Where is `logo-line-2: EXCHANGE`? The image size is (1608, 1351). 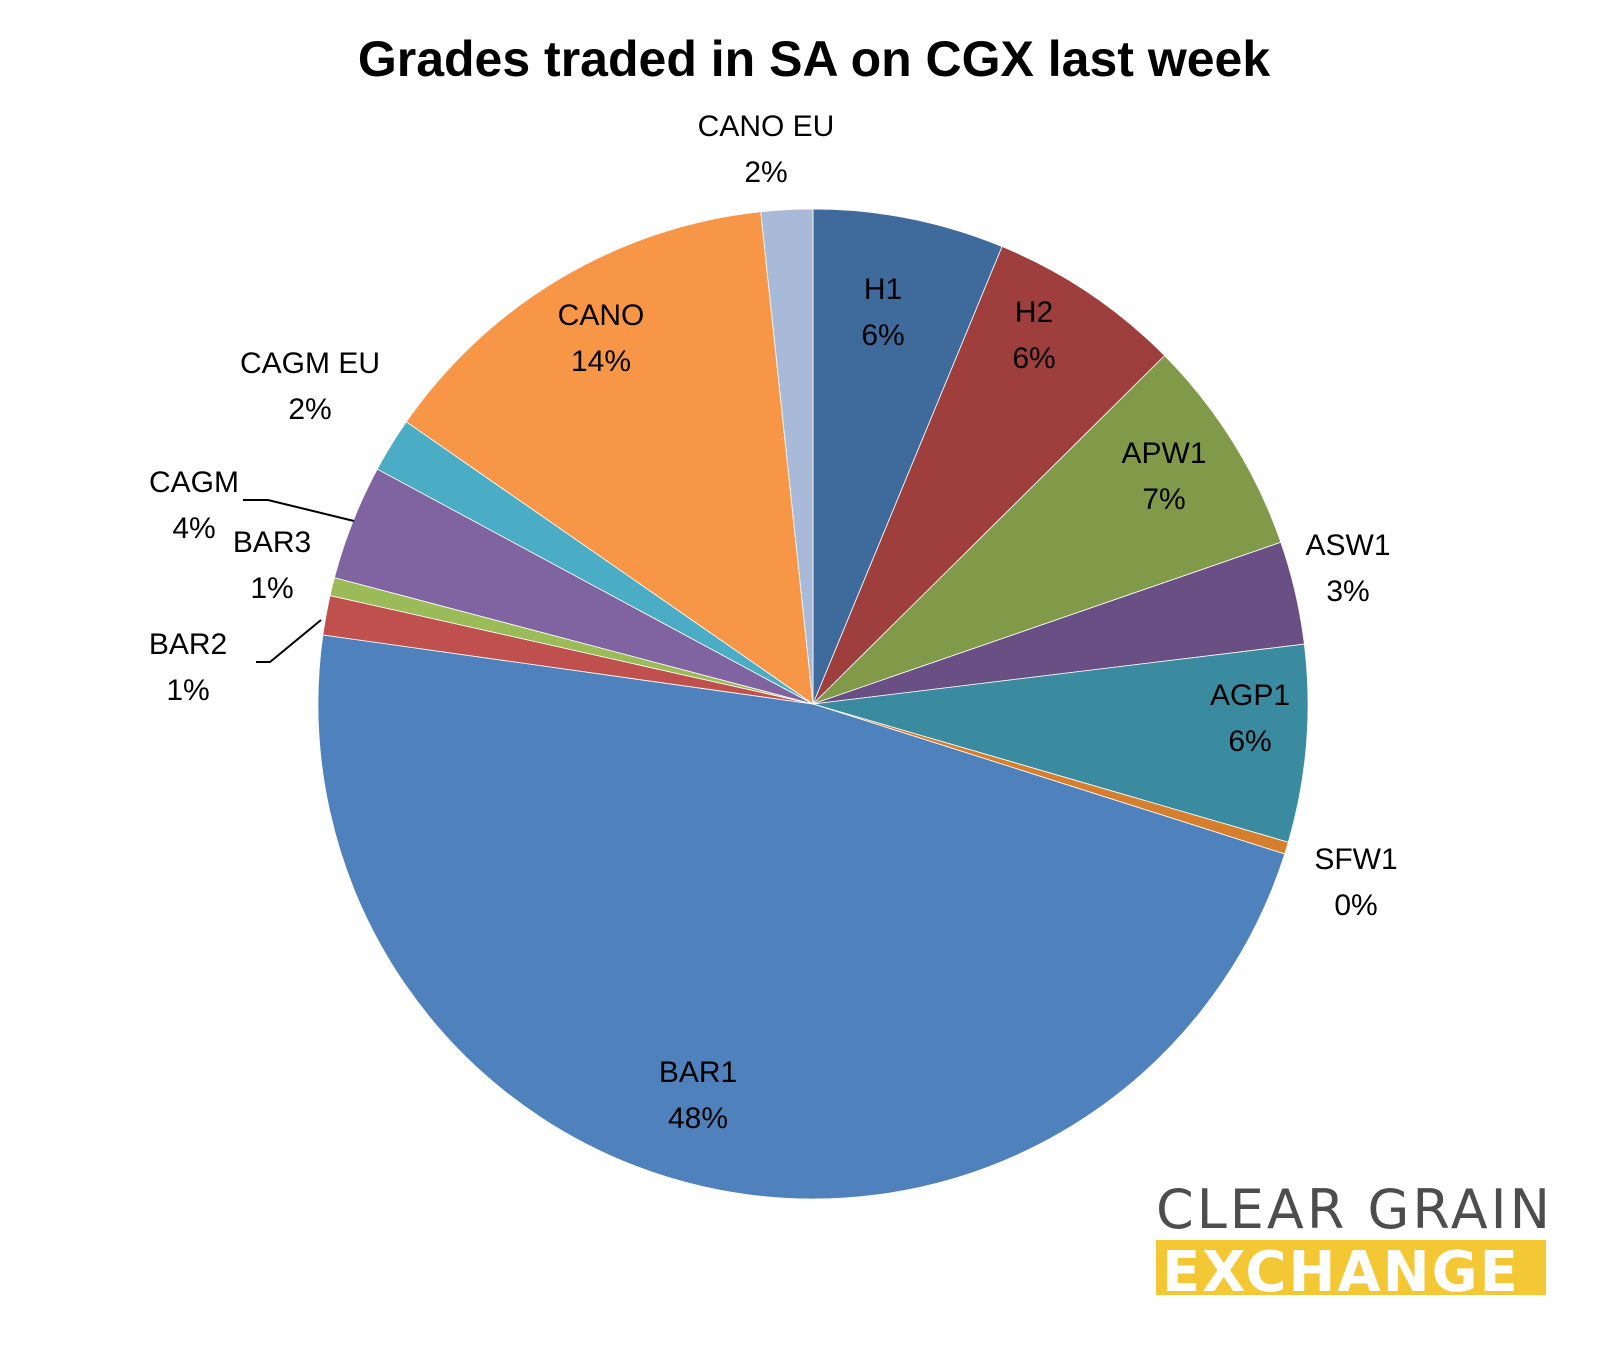 logo-line-2: EXCHANGE is located at coordinates (1341, 1272).